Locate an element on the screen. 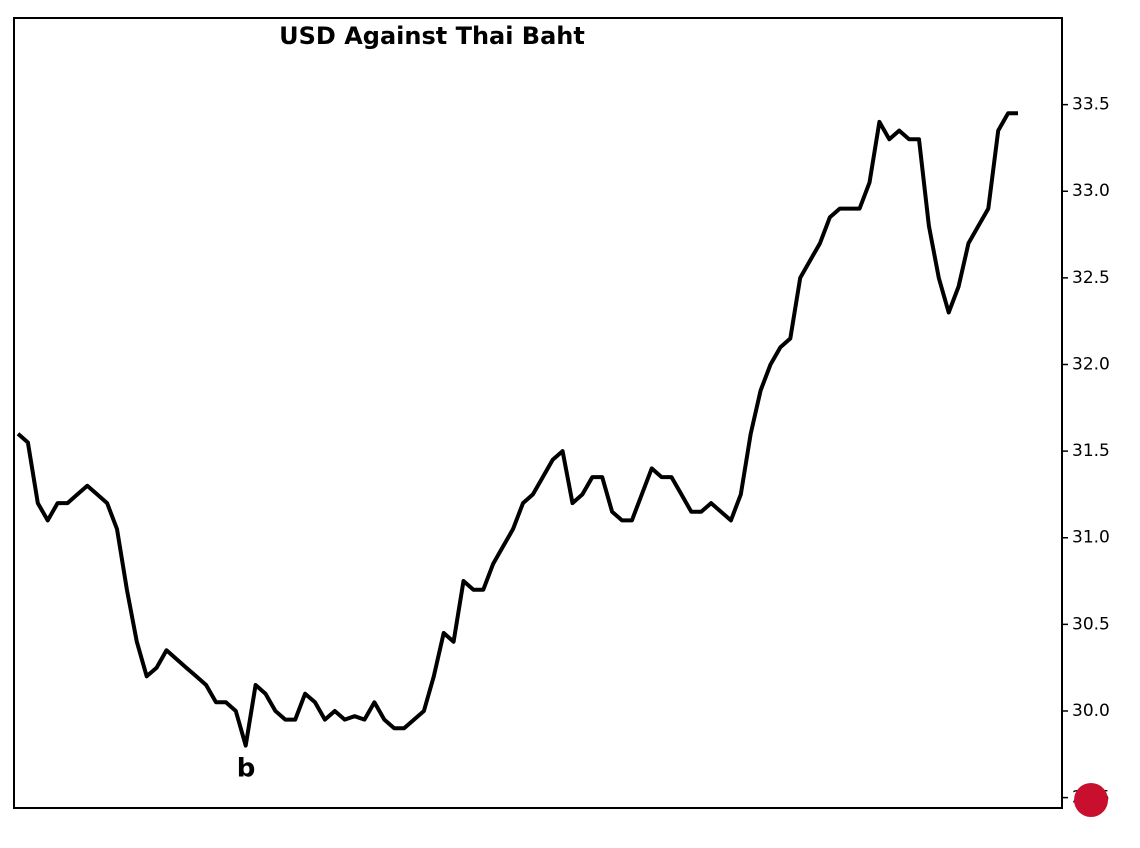  y-tick-label: 30.0 is located at coordinates (1091, 711).